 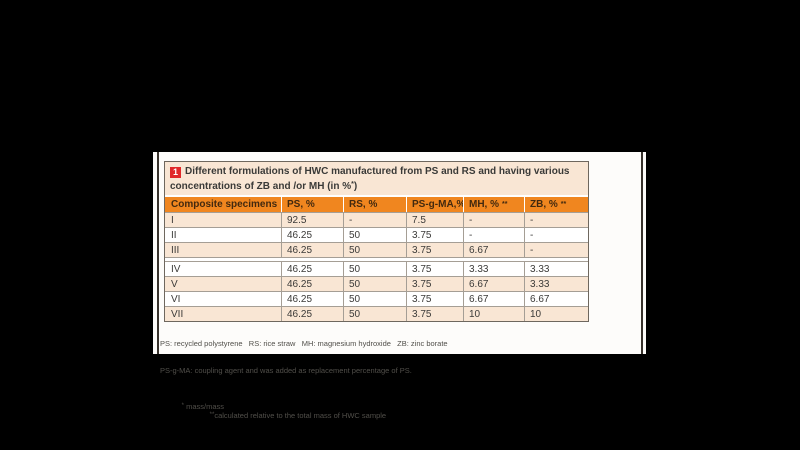 What do you see at coordinates (312, 220) in the screenshot?
I see `table-cell: 92.5` at bounding box center [312, 220].